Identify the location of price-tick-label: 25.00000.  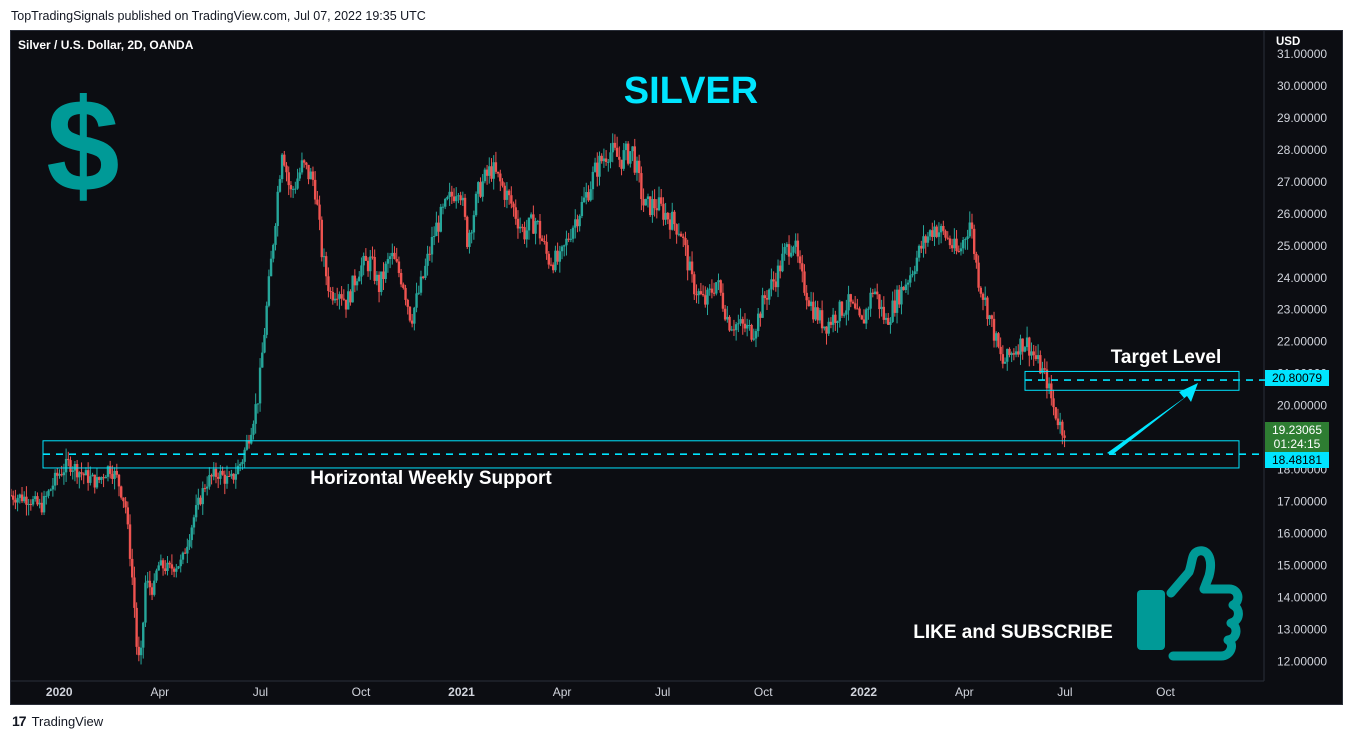
(1302, 246).